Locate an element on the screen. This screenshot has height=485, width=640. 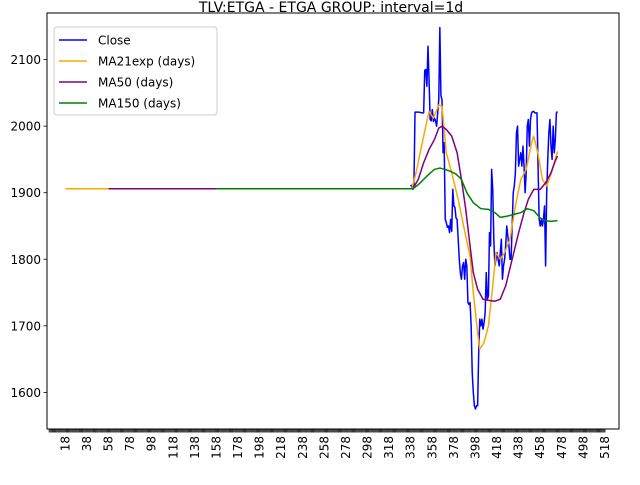
x-tick-label: 98 is located at coordinates (152, 443).